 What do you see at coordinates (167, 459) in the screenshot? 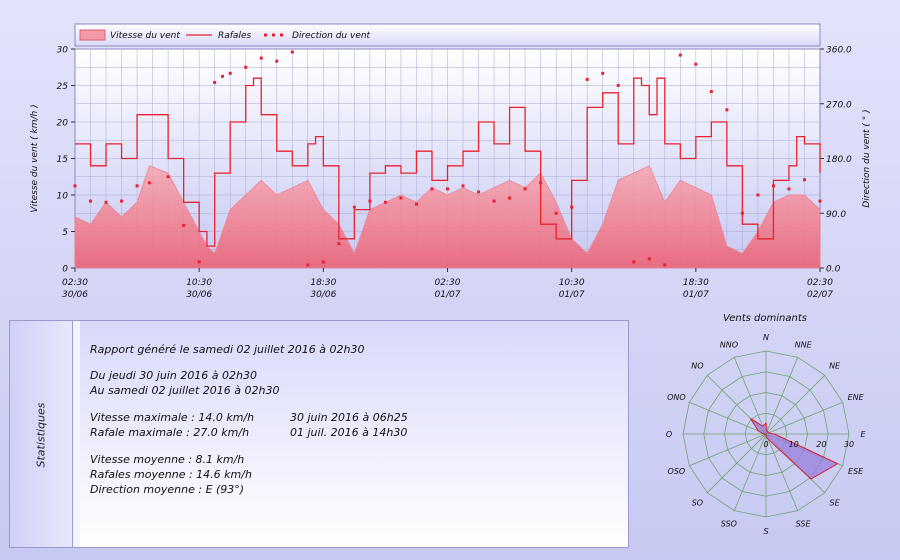
I see `avg-speed-text: Vitesse moyenne : 8.1 km/h` at bounding box center [167, 459].